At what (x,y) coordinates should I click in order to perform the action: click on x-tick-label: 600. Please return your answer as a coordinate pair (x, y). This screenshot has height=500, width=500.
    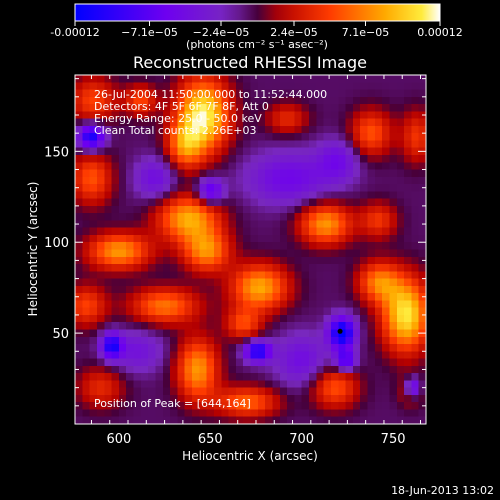
    Looking at the image, I should click on (118, 439).